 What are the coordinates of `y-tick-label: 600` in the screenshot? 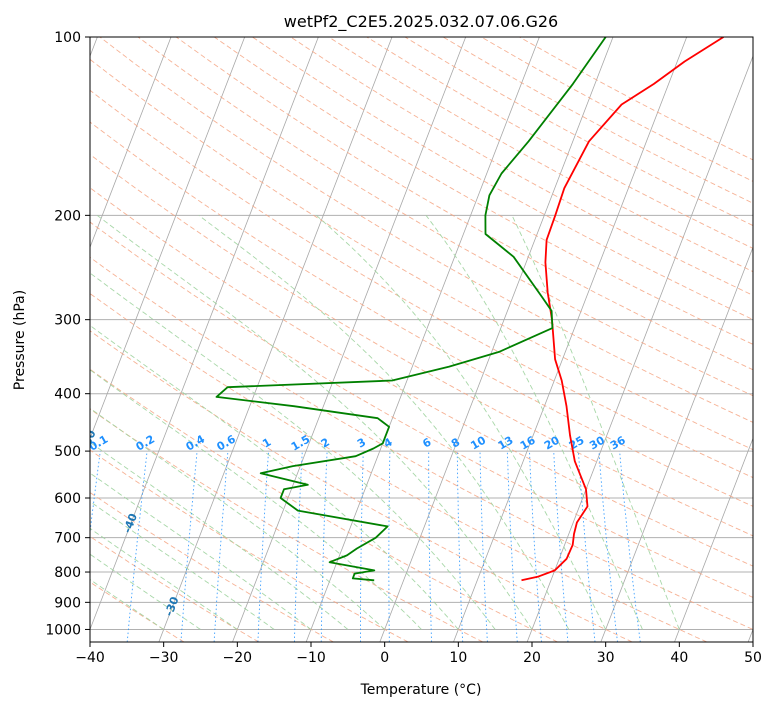 It's located at (67, 499).